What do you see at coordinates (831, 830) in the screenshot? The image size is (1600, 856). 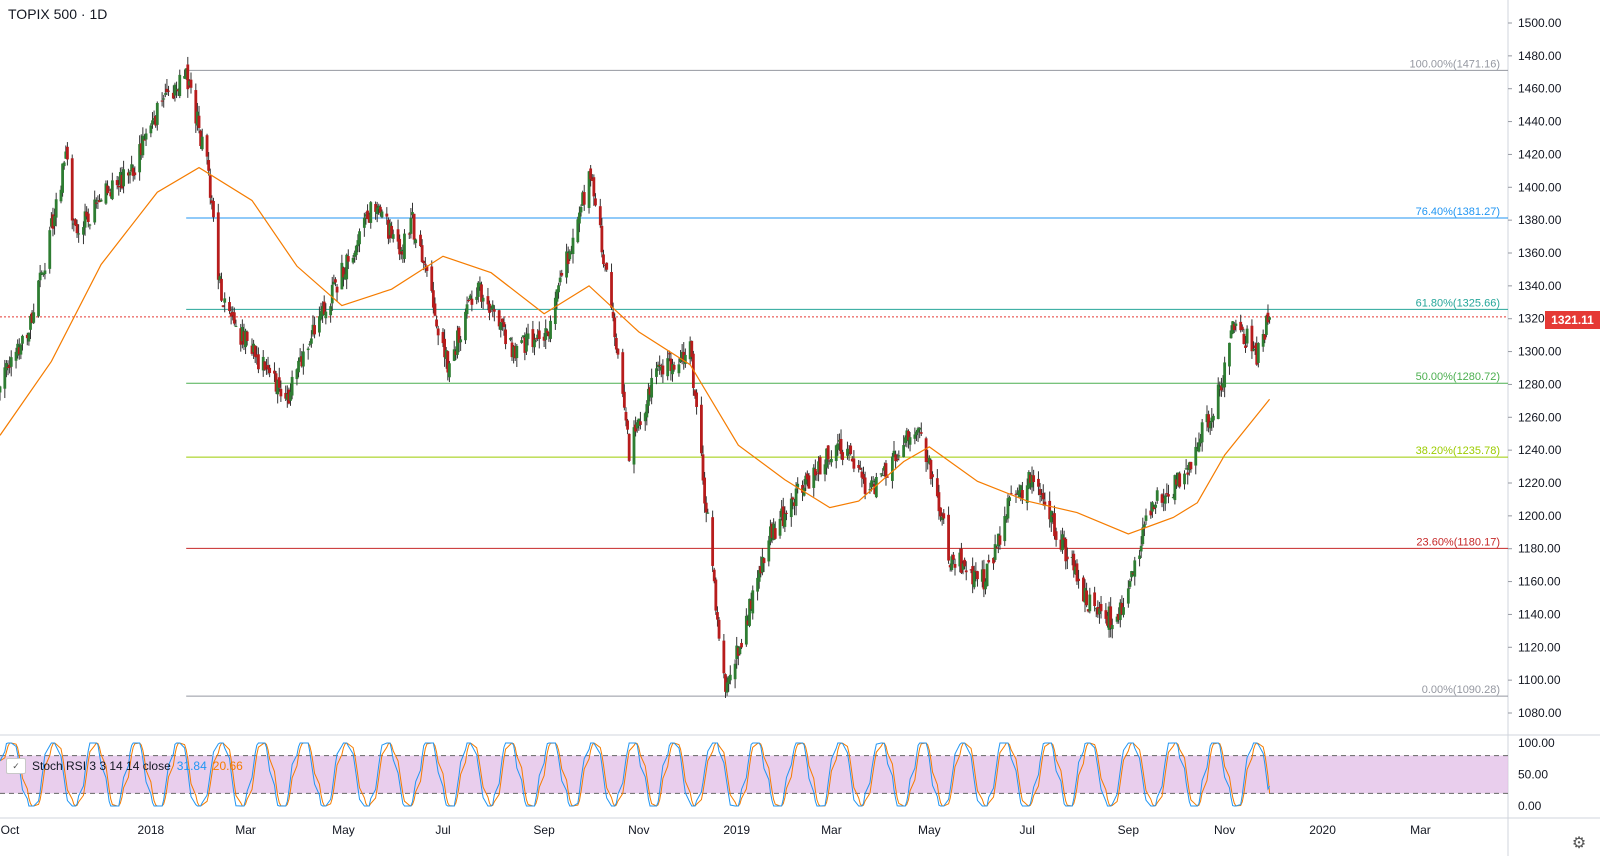 I see `time-axis-label: Mar` at bounding box center [831, 830].